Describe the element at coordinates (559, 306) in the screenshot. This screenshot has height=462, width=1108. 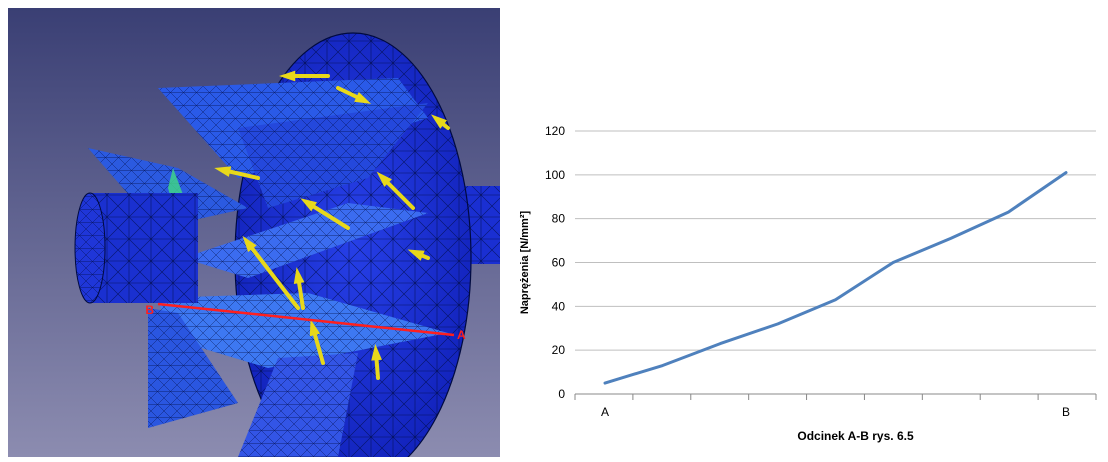
I see `y-tick-label: 40` at that location.